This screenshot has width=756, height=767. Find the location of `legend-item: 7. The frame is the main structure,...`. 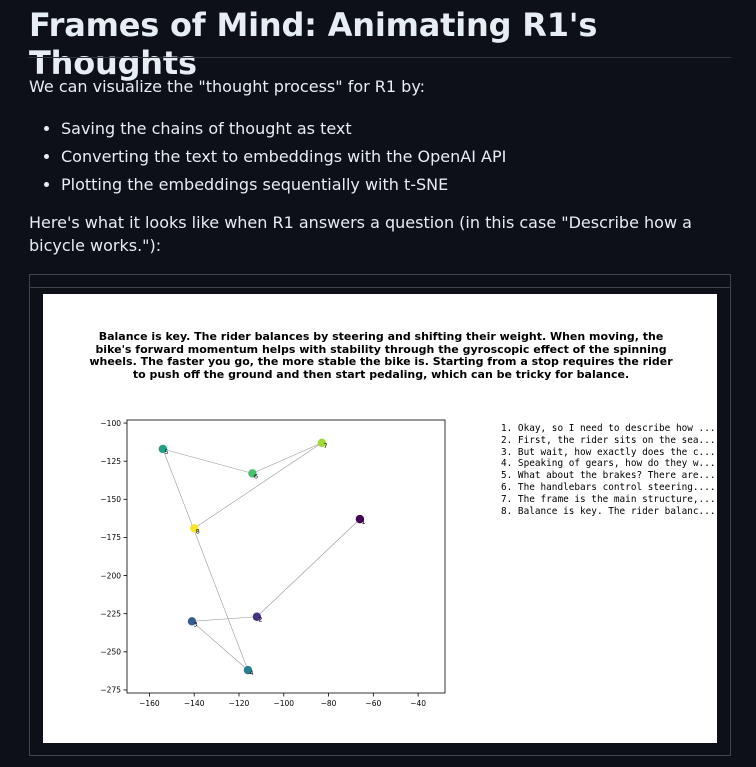

legend-item: 7. The frame is the main structure,... is located at coordinates (608, 499).